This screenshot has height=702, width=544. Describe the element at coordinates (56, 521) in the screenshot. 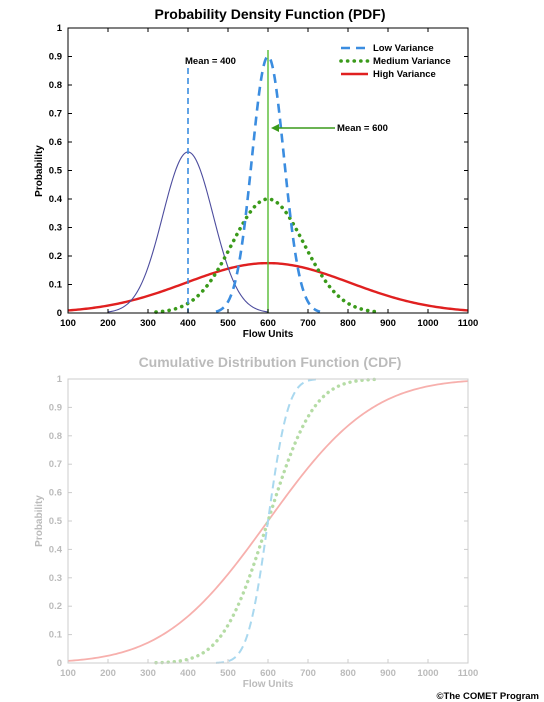

I see `cdf-y-tick-label: 0.5` at that location.